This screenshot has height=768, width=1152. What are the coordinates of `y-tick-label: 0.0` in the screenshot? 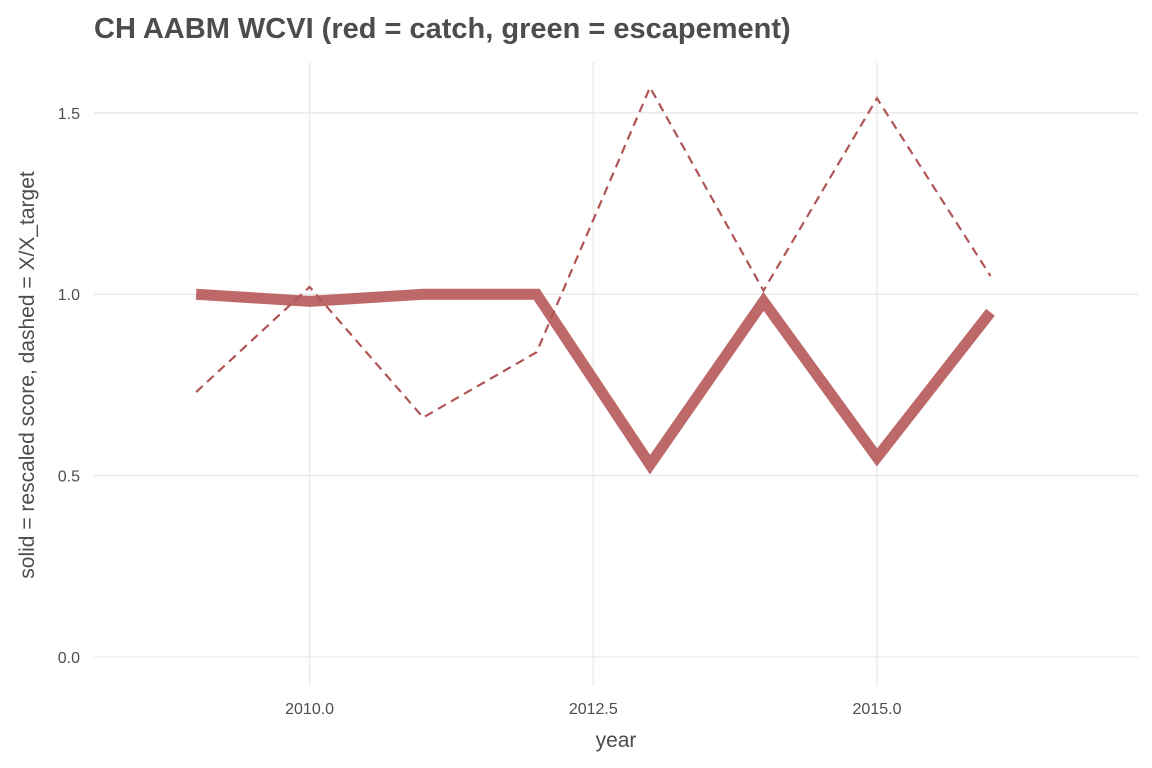 It's located at (69, 658).